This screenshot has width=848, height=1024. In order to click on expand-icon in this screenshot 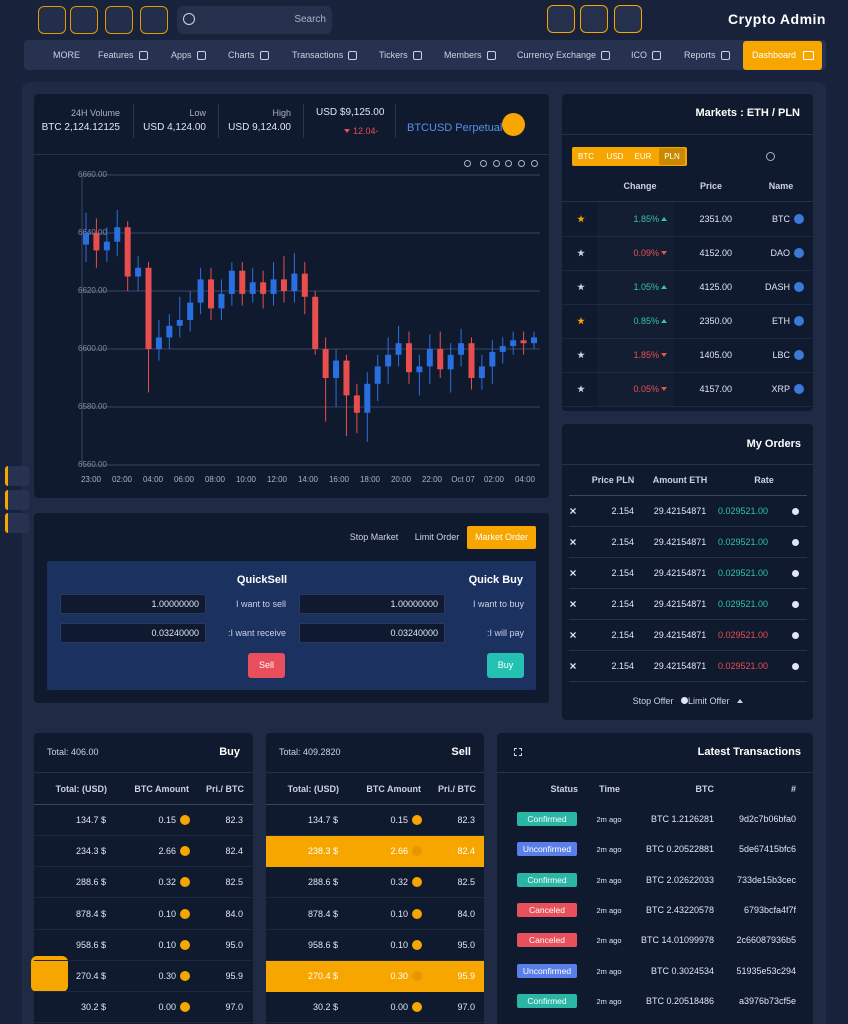, I will do `click(518, 752)`.